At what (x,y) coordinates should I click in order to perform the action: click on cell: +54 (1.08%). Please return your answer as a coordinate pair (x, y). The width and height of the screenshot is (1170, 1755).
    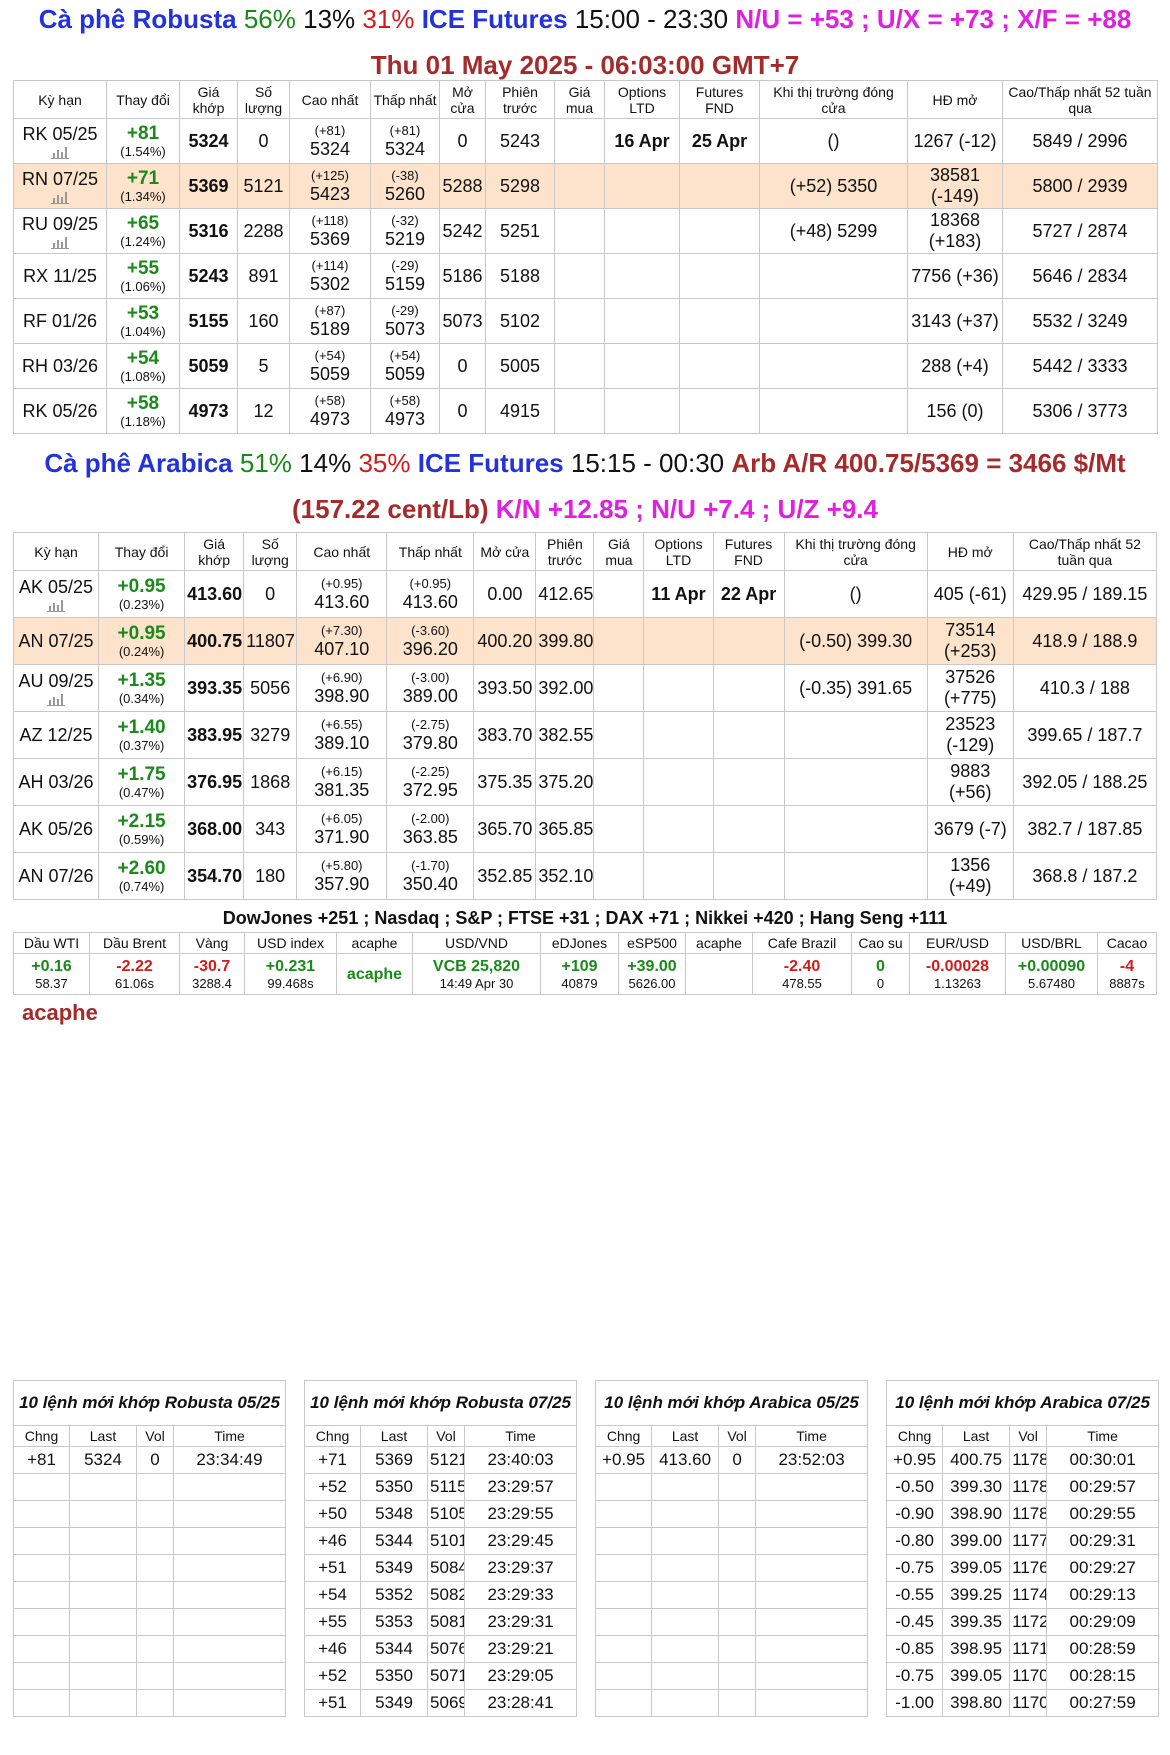
    Looking at the image, I should click on (143, 366).